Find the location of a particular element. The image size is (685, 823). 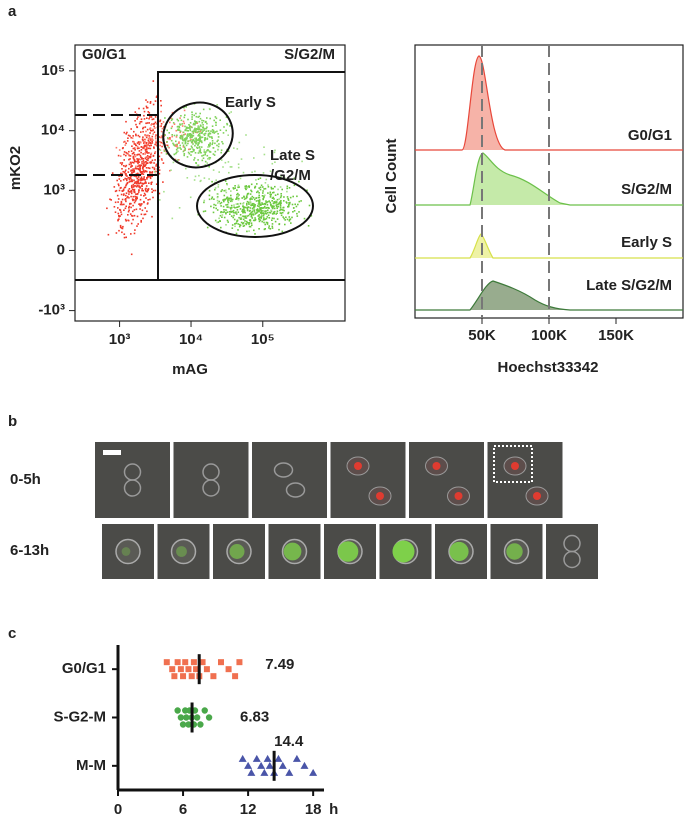

row-label: 6-13h is located at coordinates (29, 550).